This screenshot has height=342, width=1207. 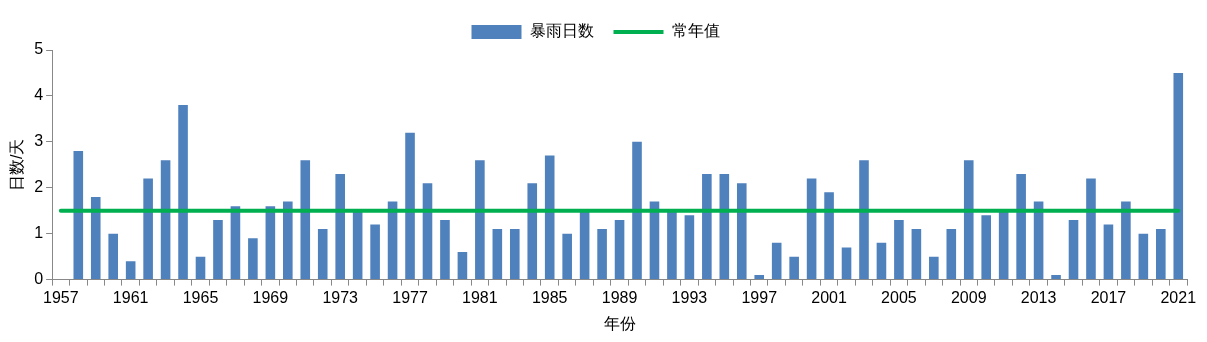 I want to click on x-tick-label: 1997, so click(x=759, y=297).